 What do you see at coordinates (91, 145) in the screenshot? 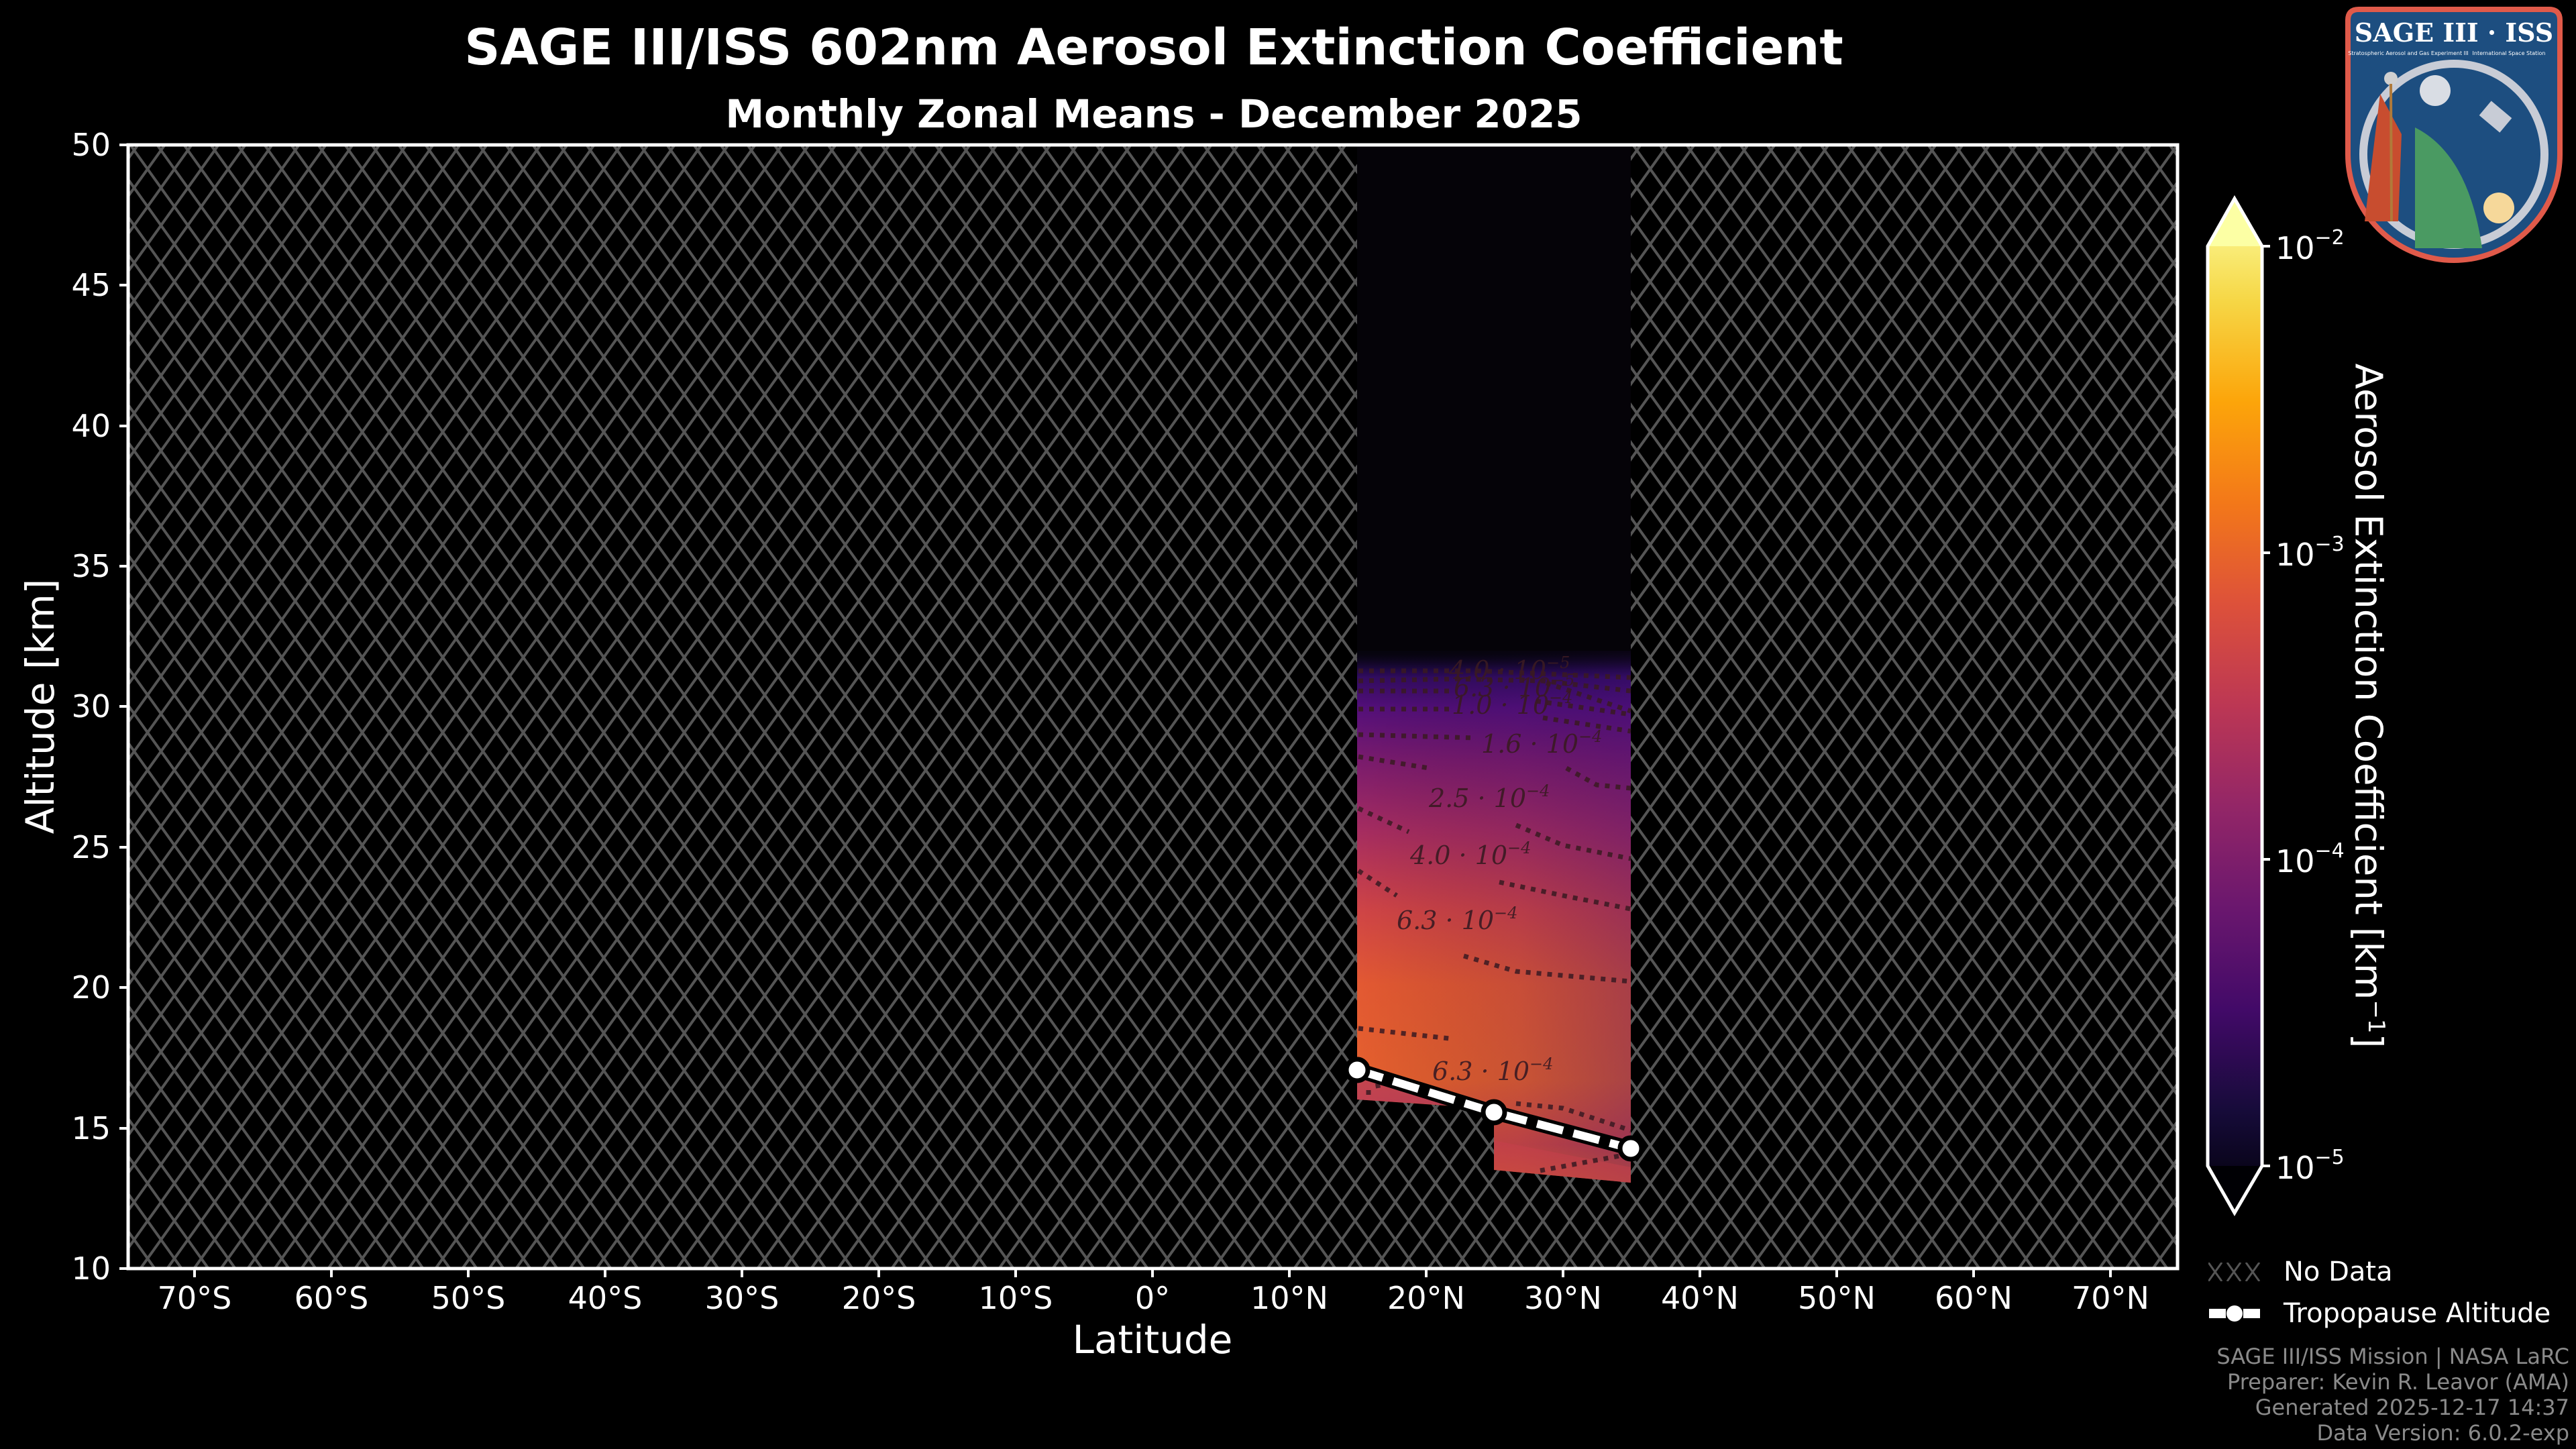
I see `y-tick-label: 50` at bounding box center [91, 145].